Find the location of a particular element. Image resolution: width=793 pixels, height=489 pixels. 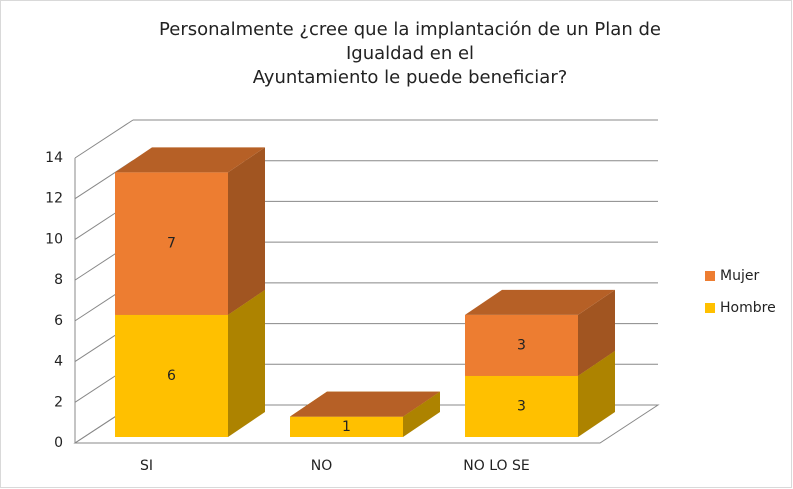

x-tick-label: SI is located at coordinates (146, 466).